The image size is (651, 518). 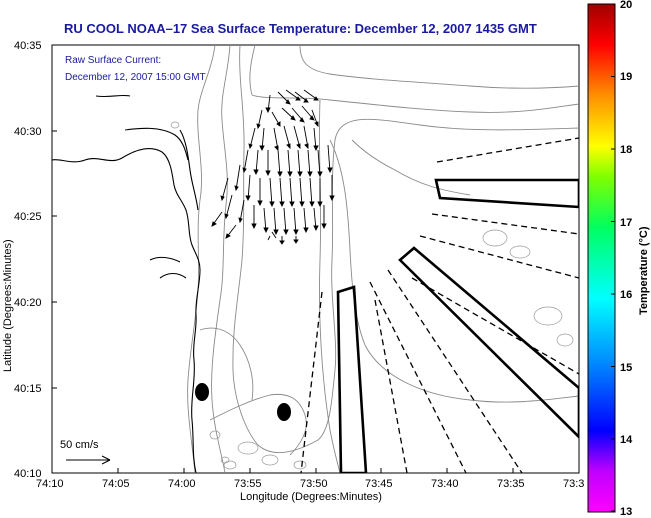 I want to click on y-tick: 40:15, so click(x=28, y=389).